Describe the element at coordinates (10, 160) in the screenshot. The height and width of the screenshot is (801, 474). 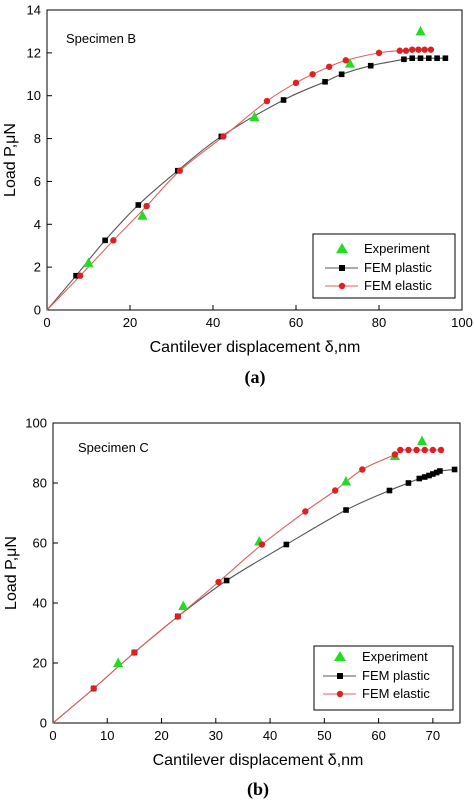
I see `y-axis-title-a: Load P,μN` at that location.